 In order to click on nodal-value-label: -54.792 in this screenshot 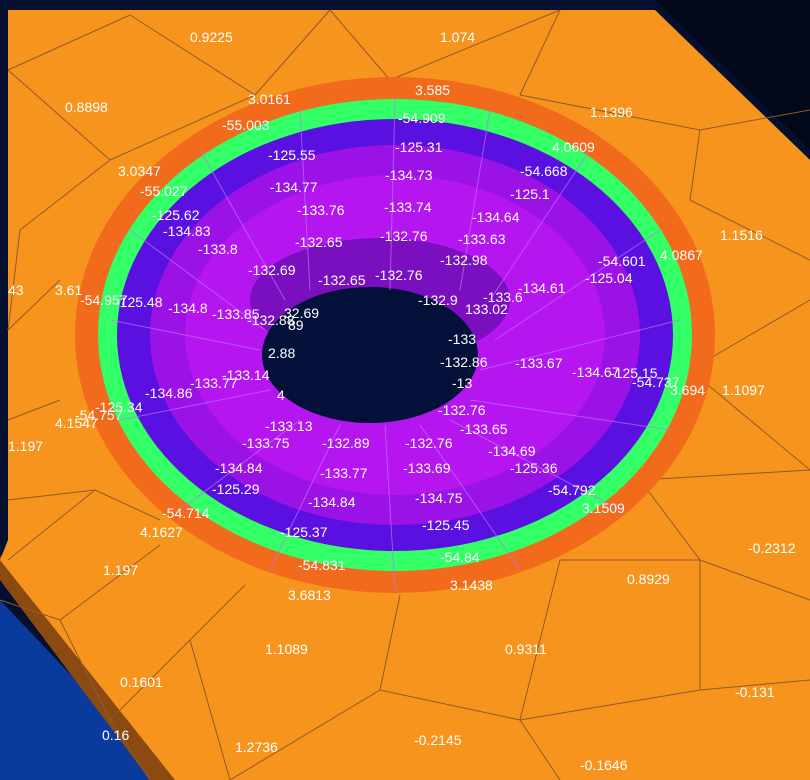, I will do `click(572, 490)`.